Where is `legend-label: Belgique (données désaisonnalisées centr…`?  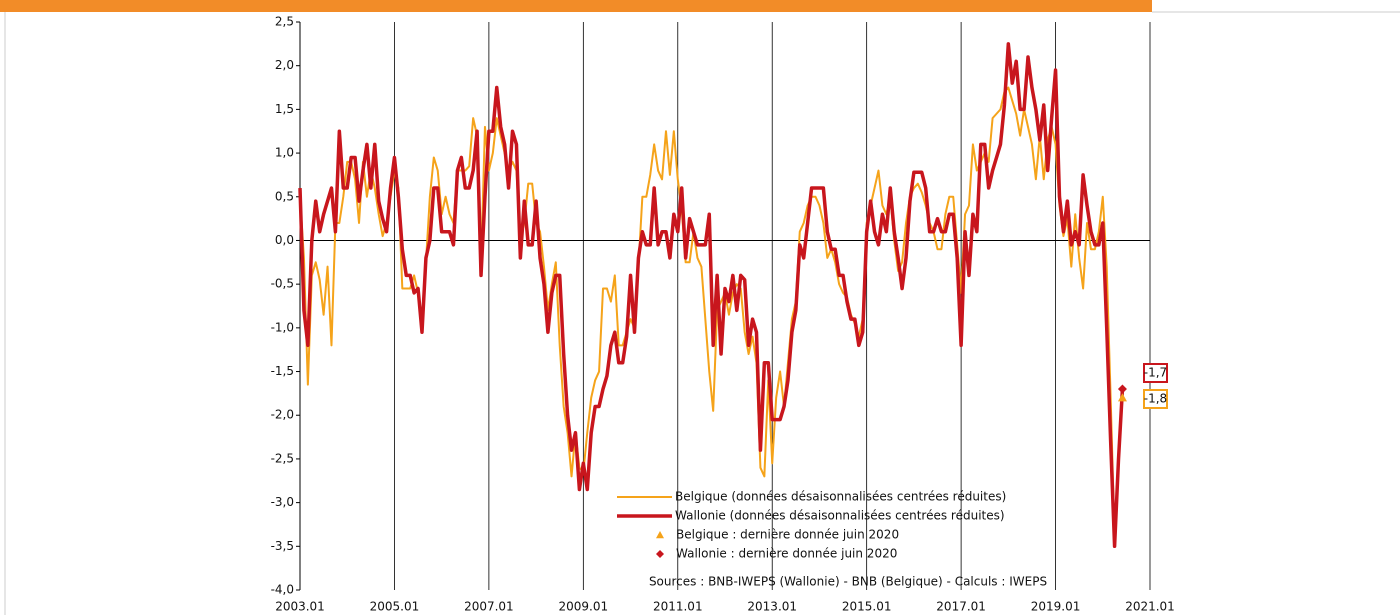
legend-label: Belgique (données désaisonnalisées centr… is located at coordinates (840, 497).